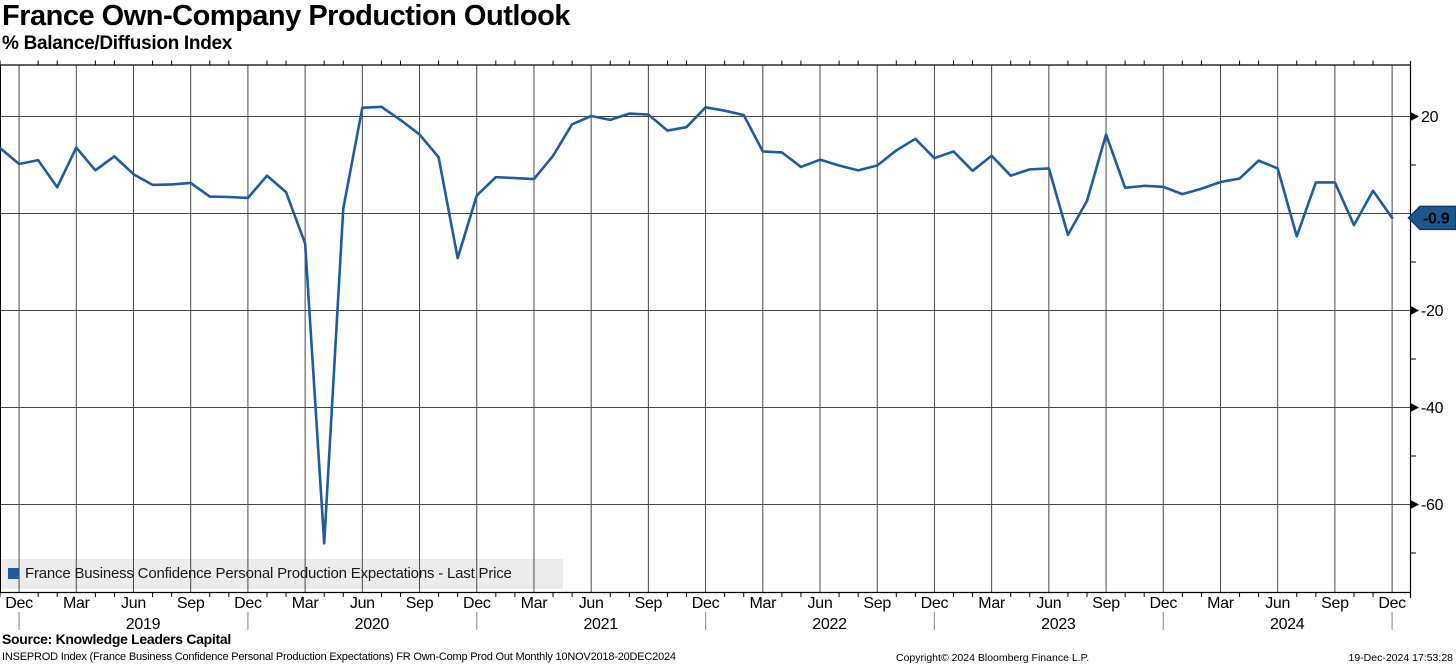  I want to click on year-label: 2023, so click(1058, 624).